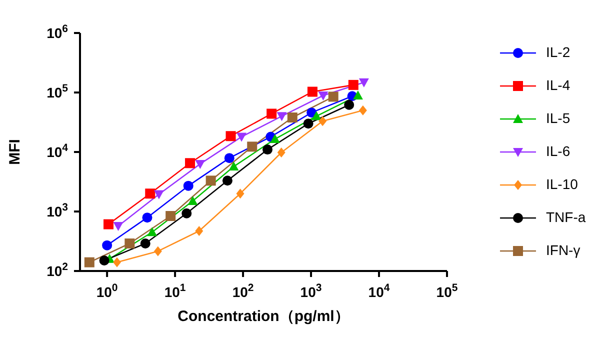 The width and height of the screenshot is (613, 351). I want to click on y-tick-label: 10$^{2}$, so click(57, 270).